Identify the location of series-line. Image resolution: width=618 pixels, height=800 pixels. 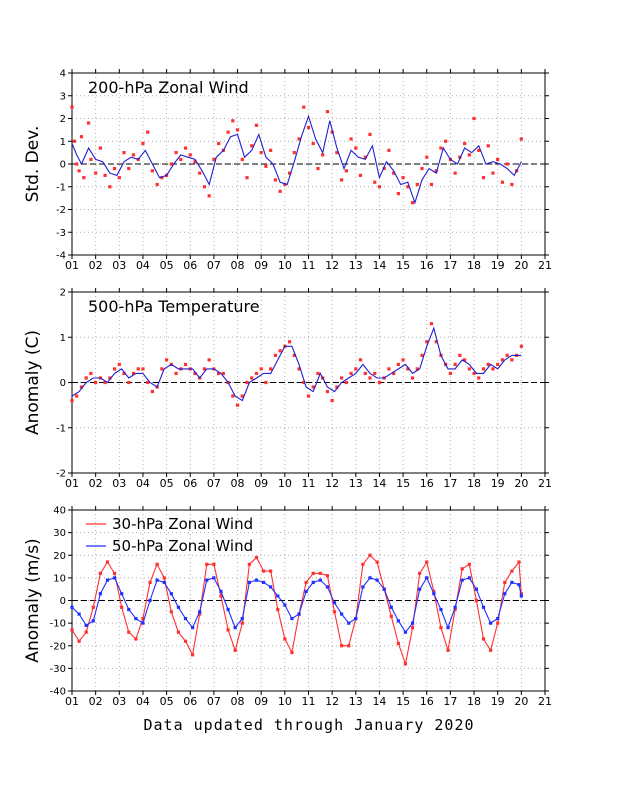
(296, 364).